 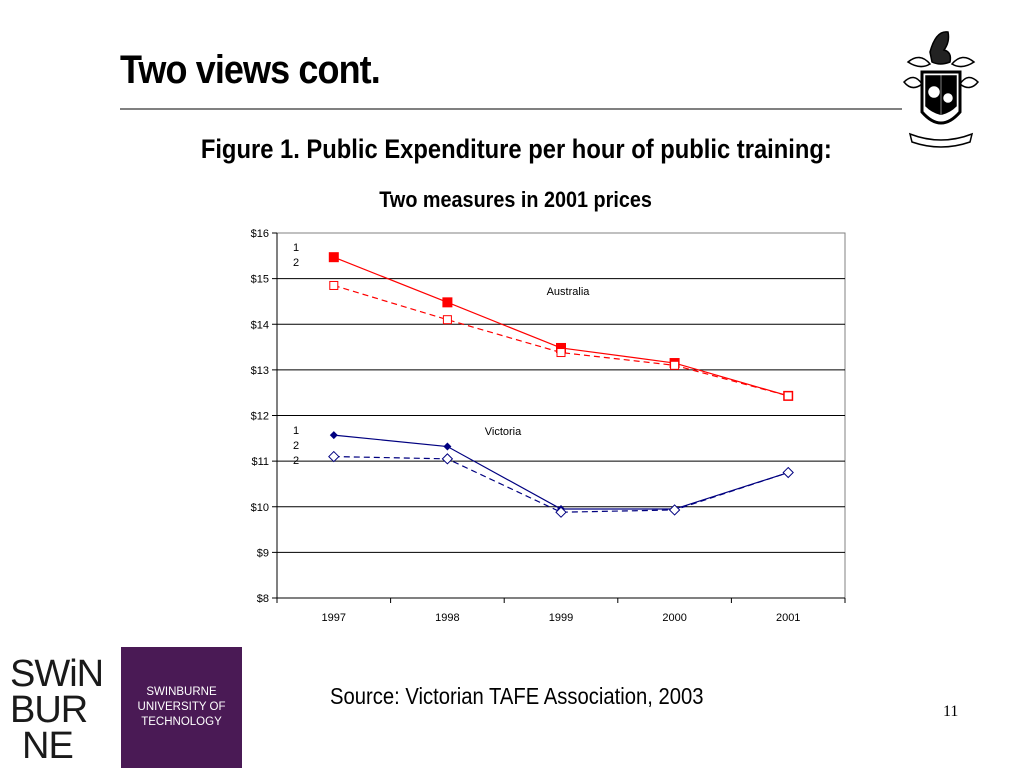 What do you see at coordinates (296, 263) in the screenshot?
I see `legend-label-australia: 2` at bounding box center [296, 263].